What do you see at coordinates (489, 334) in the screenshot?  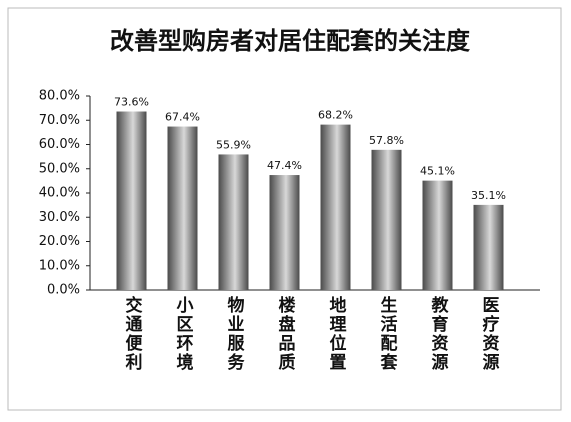 I see `x-tick-label: 医疗资源` at bounding box center [489, 334].